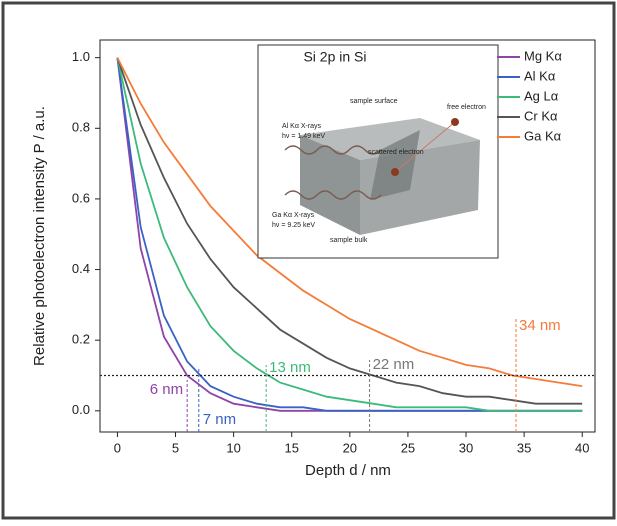 The height and width of the screenshot is (526, 617). What do you see at coordinates (81, 56) in the screenshot?
I see `y-tick-label: 1.0` at bounding box center [81, 56].